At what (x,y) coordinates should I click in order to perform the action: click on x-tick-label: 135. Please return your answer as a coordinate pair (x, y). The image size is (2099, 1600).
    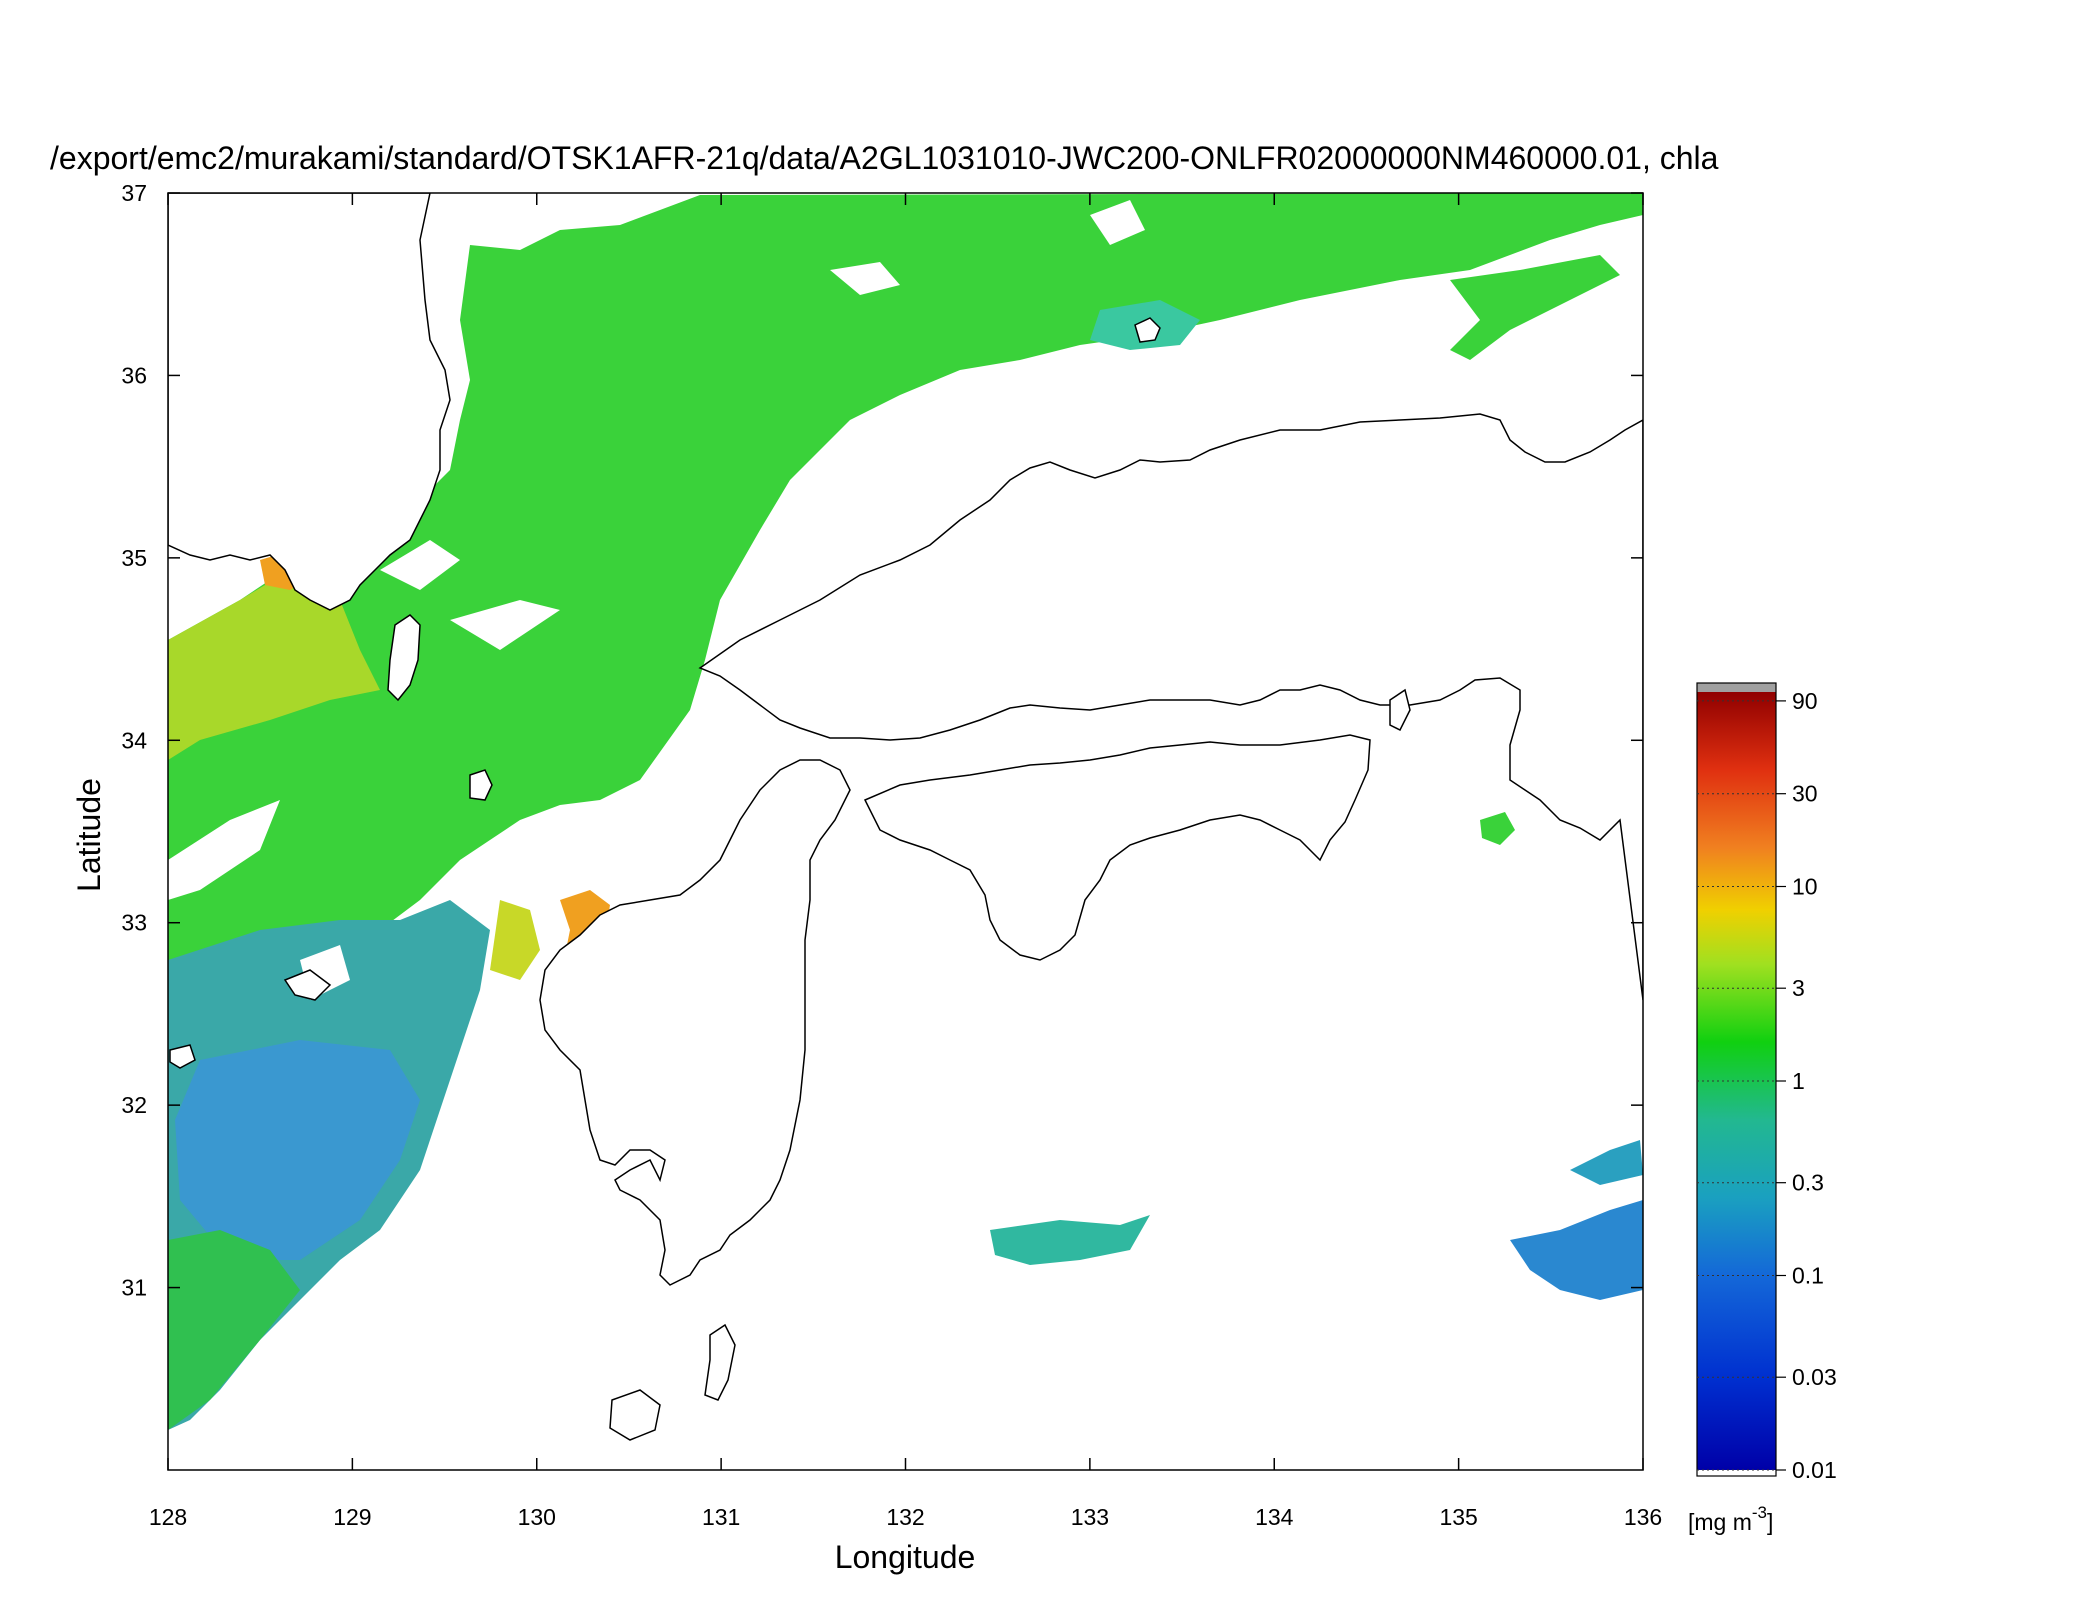
    Looking at the image, I should click on (1458, 1517).